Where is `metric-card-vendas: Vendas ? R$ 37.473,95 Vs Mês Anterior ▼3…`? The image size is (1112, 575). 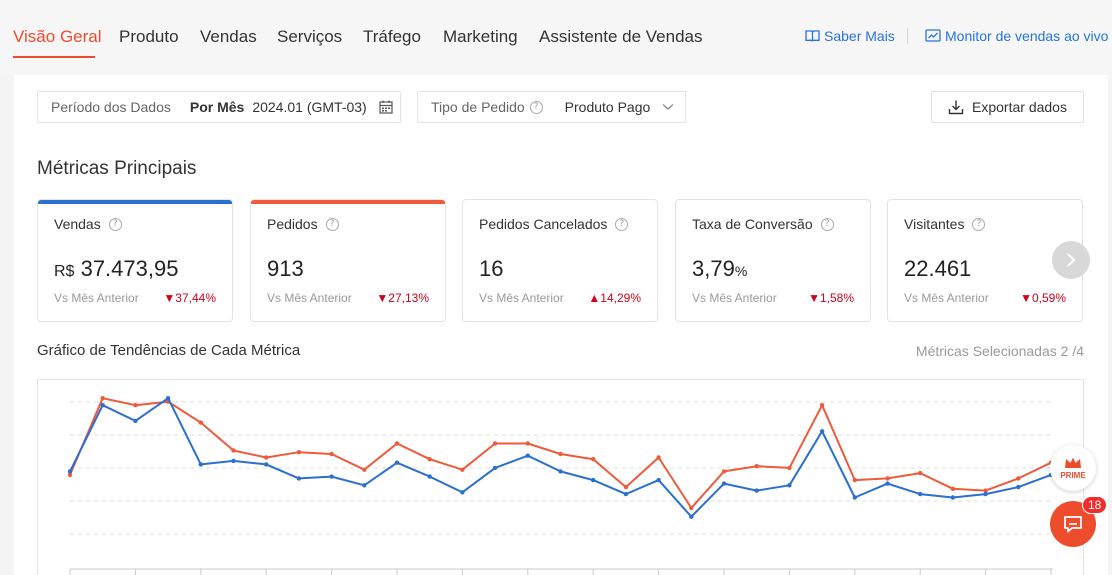
metric-card-vendas: Vendas ? R$ 37.473,95 Vs Mês Anterior ▼3… is located at coordinates (135, 260).